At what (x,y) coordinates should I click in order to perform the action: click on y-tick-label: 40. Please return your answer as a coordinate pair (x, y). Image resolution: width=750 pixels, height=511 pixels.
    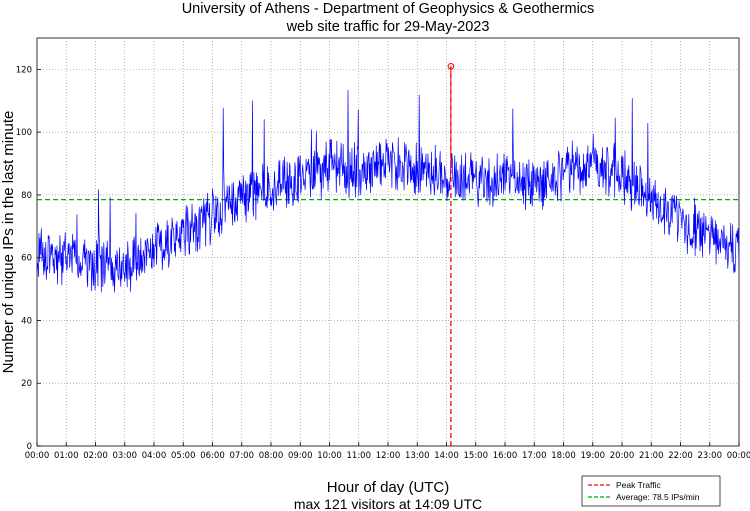
    Looking at the image, I should click on (26, 321).